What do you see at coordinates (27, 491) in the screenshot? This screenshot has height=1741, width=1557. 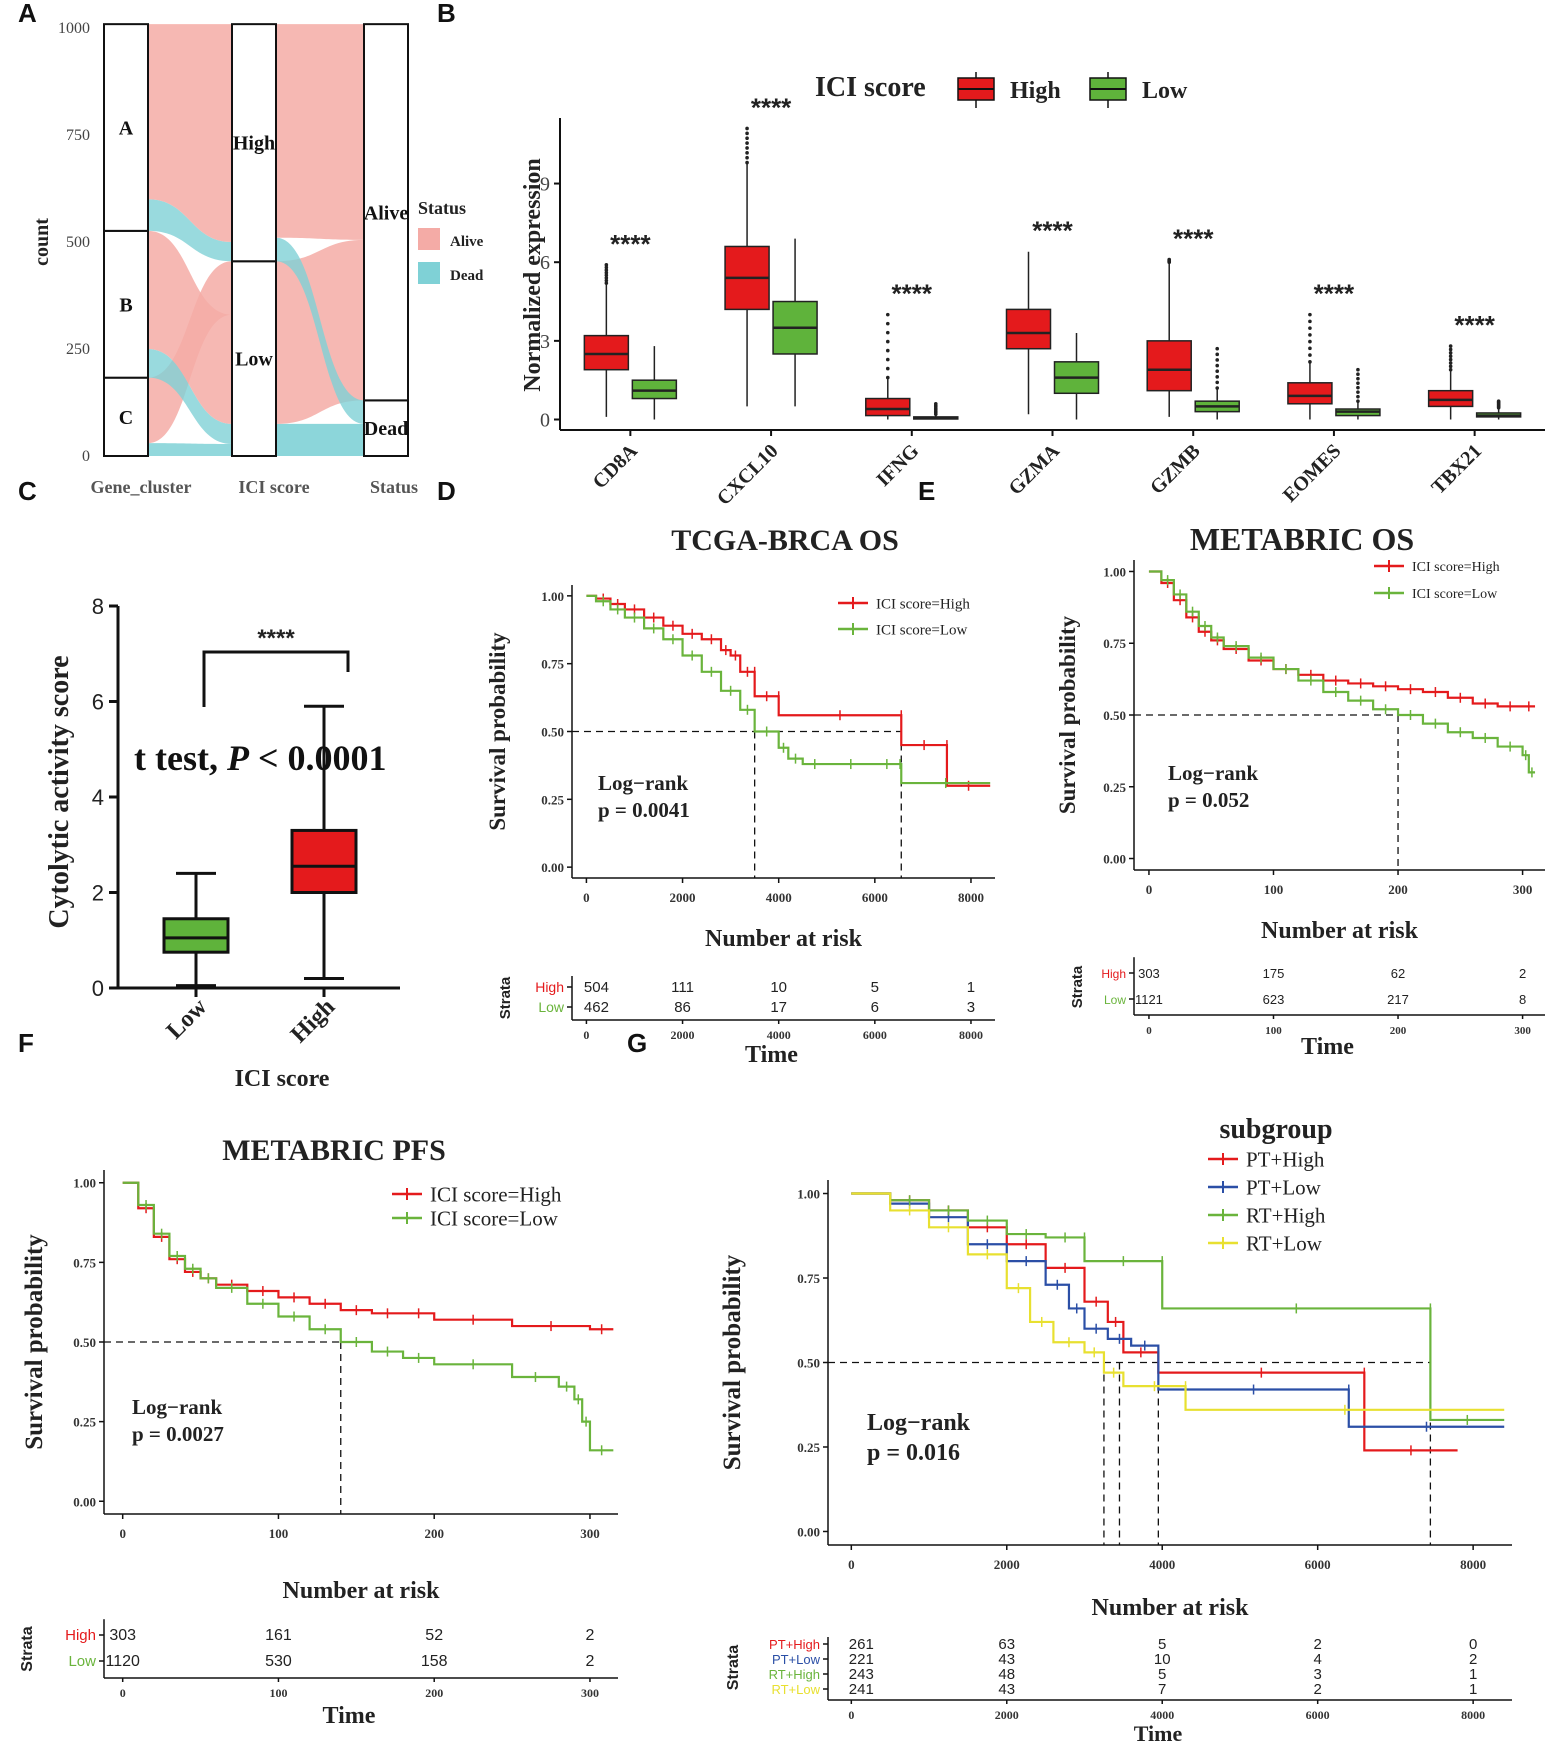 I see `panel-label-C: C` at bounding box center [27, 491].